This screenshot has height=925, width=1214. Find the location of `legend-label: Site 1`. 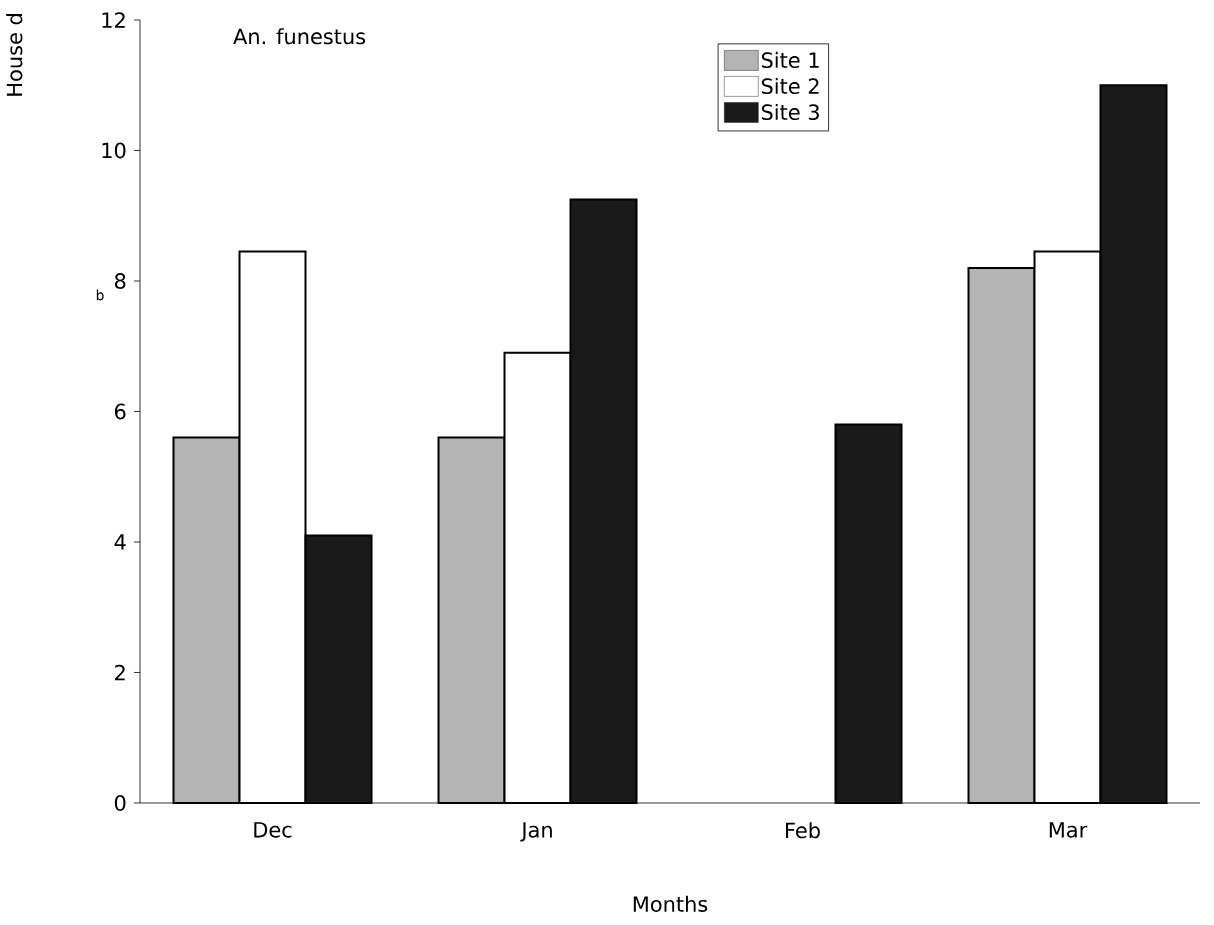

legend-label: Site 1 is located at coordinates (790, 60).